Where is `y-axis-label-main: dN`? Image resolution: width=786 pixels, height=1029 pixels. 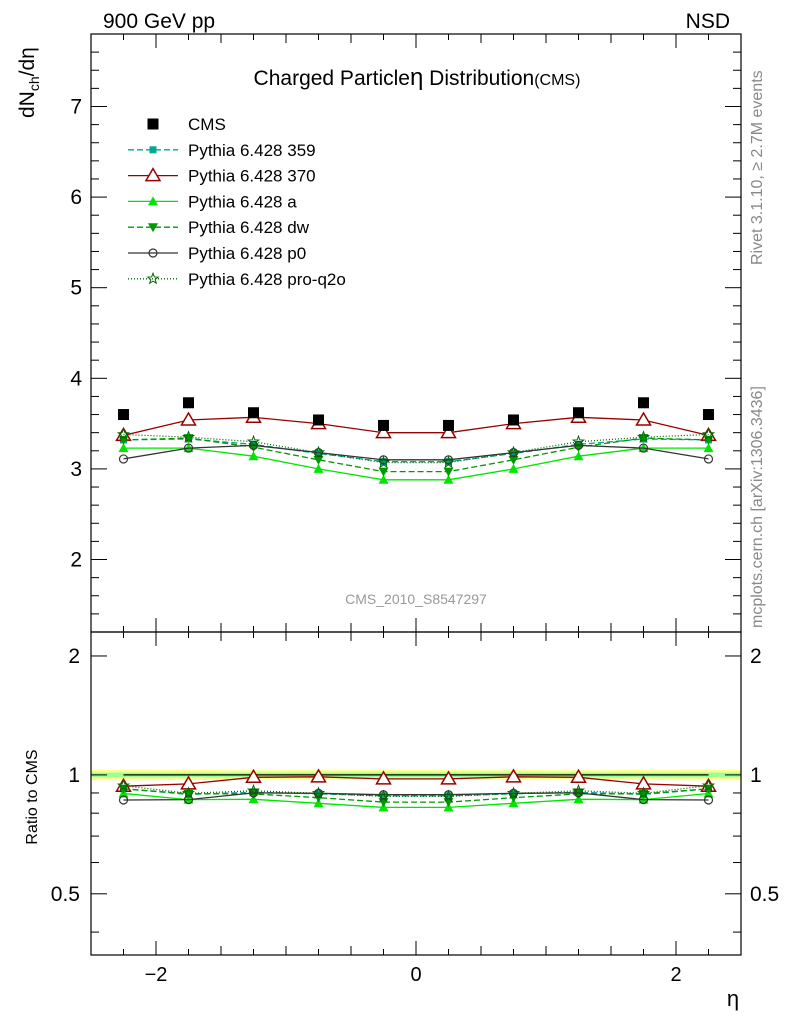 y-axis-label-main: dN is located at coordinates (27, 104).